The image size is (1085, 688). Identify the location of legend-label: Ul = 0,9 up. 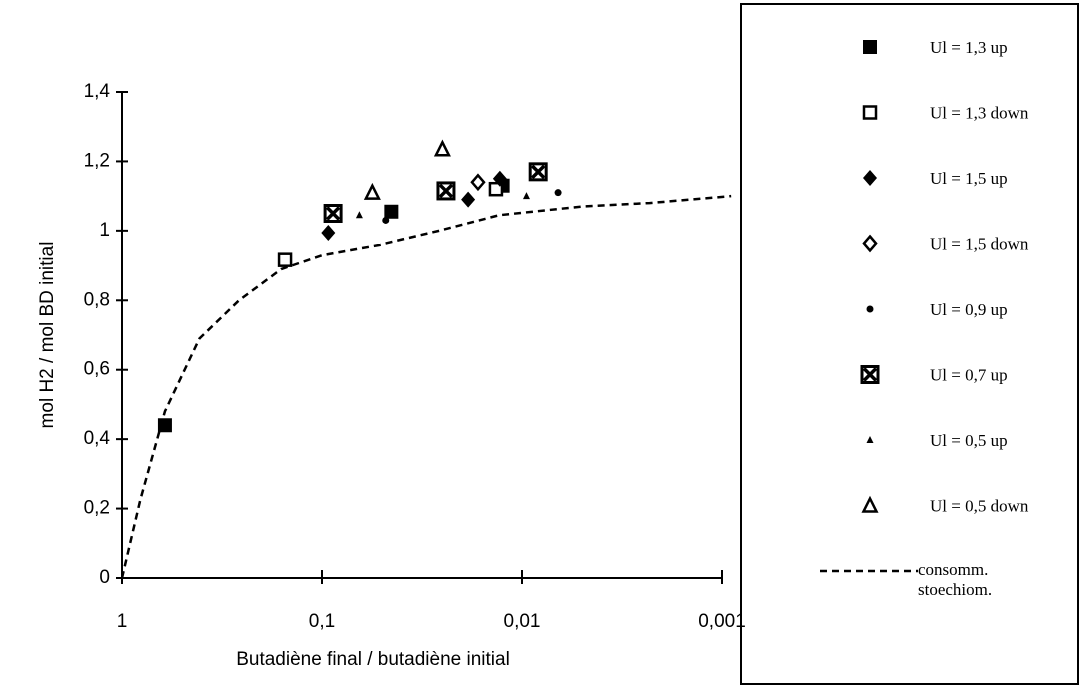
(969, 309).